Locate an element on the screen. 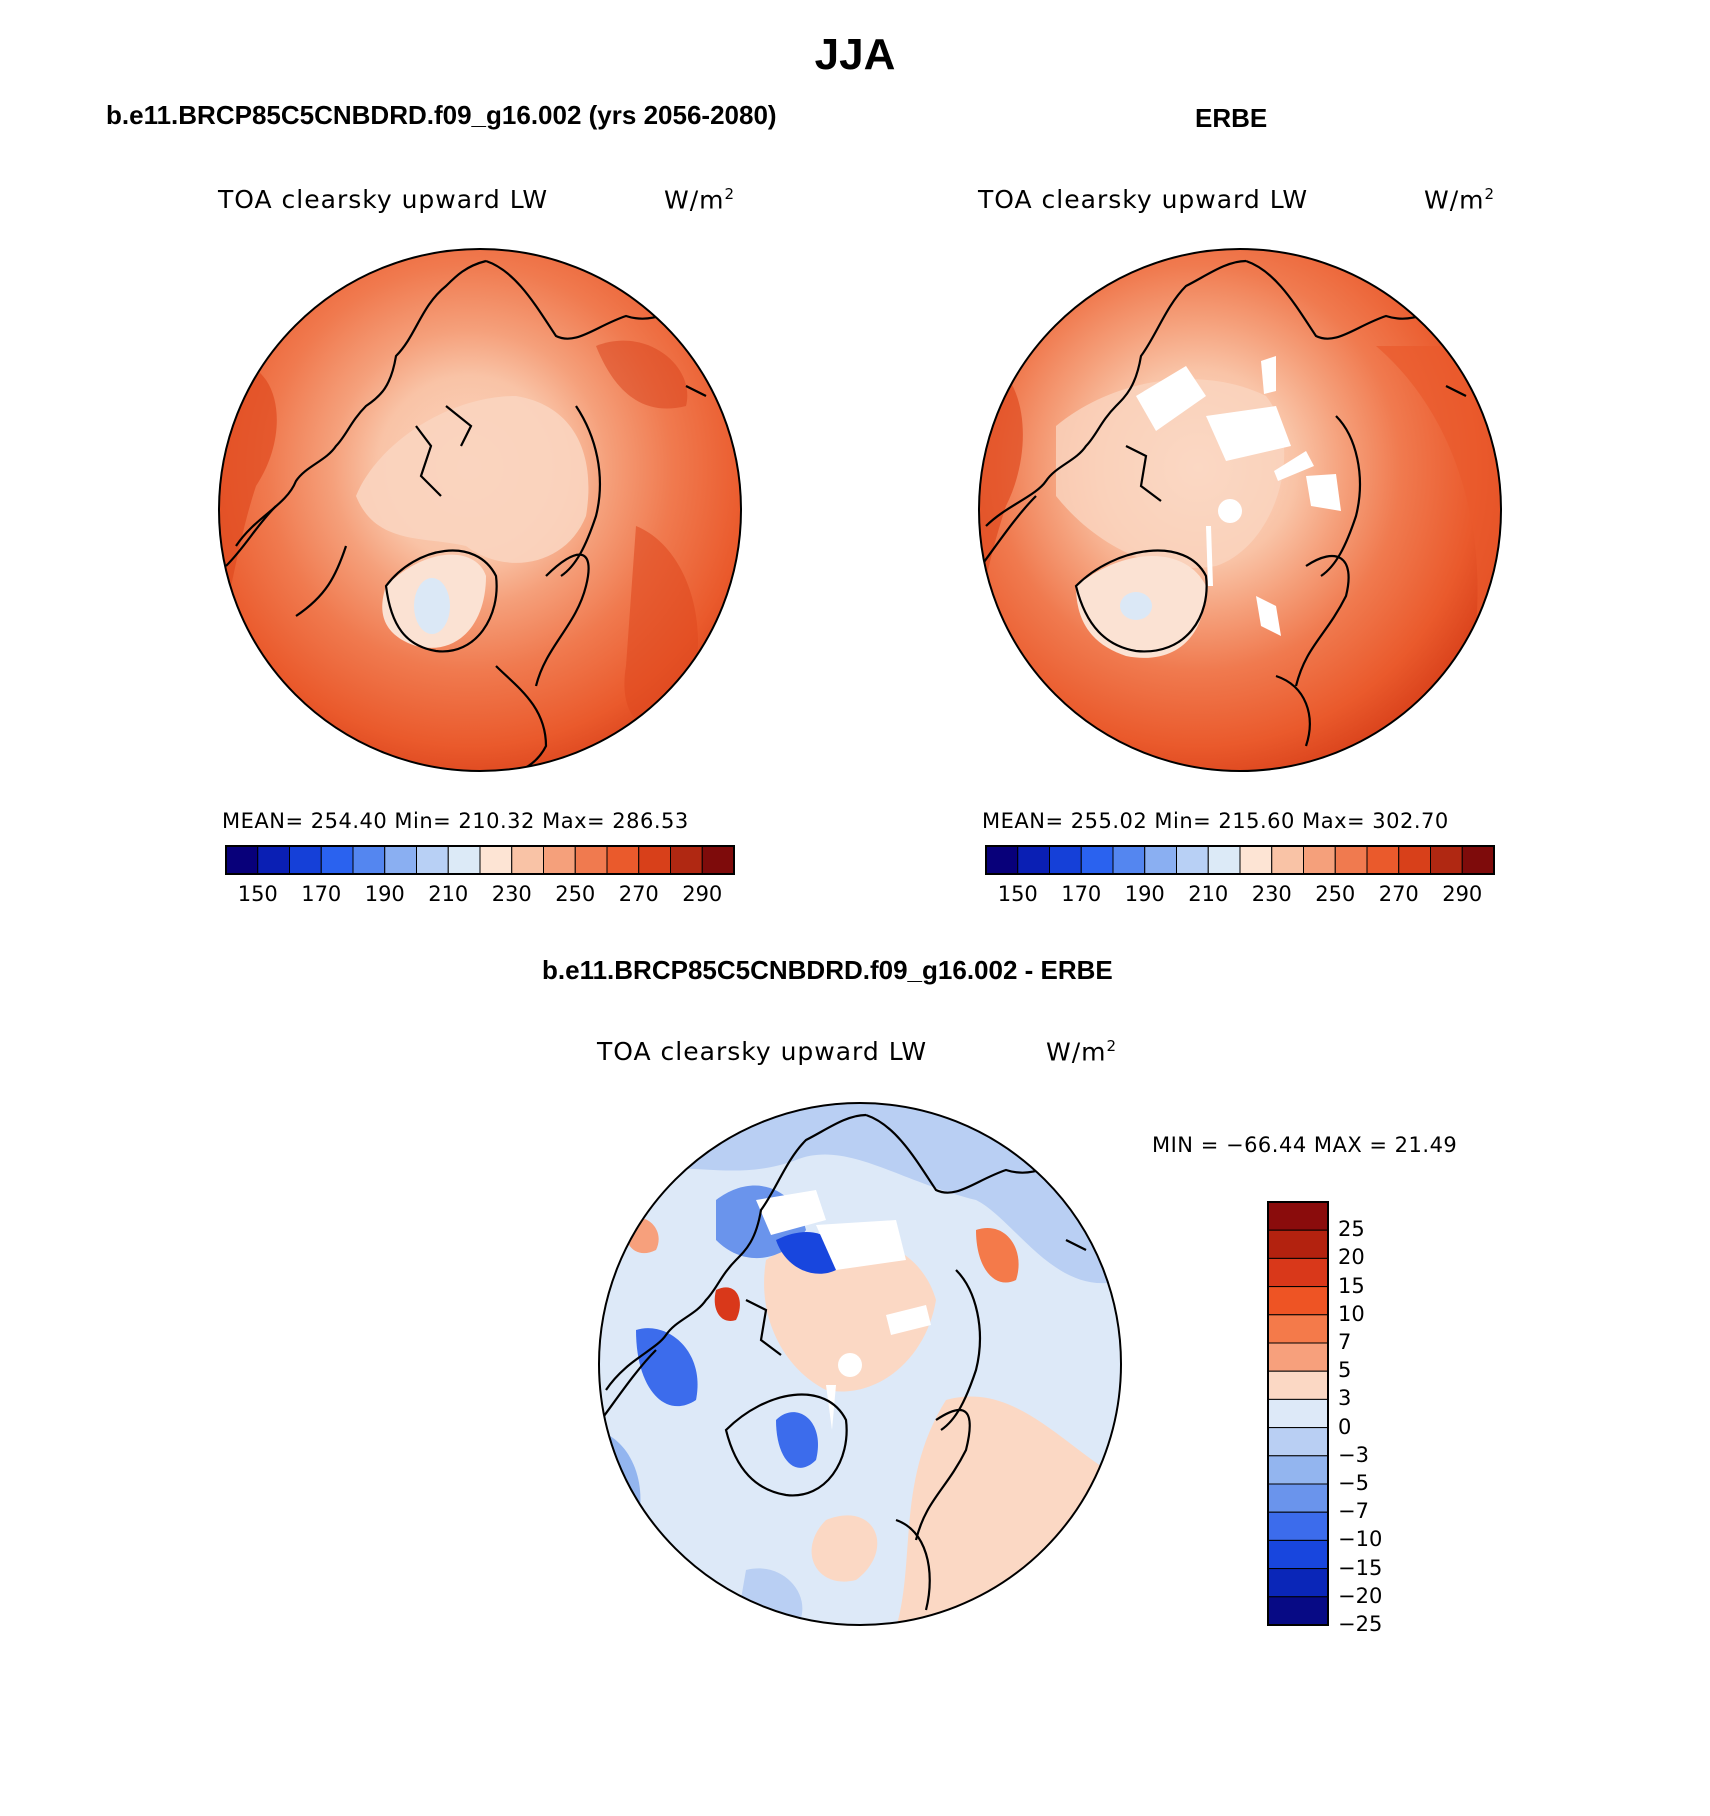 The width and height of the screenshot is (1710, 1816). page-title: JJA is located at coordinates (855, 54).